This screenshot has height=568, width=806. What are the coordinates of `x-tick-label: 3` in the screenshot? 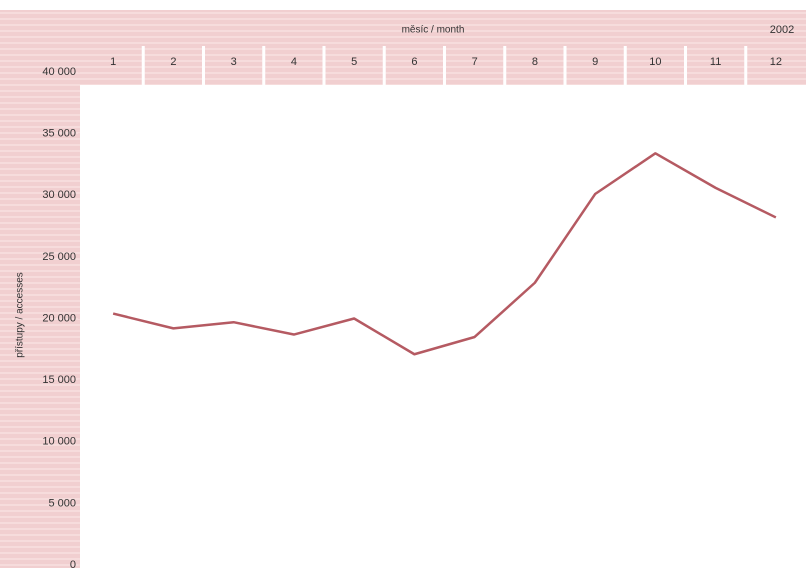 It's located at (234, 62).